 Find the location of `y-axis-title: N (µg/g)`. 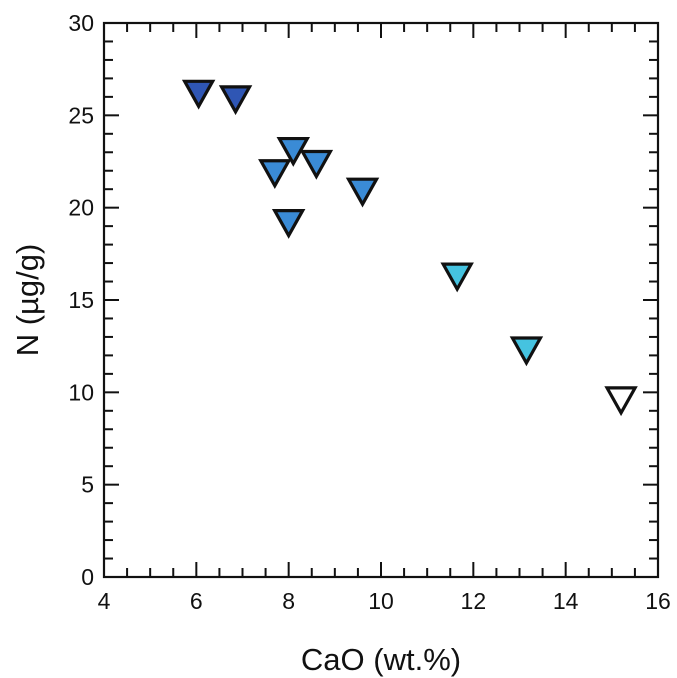

y-axis-title: N (µg/g) is located at coordinates (27, 300).